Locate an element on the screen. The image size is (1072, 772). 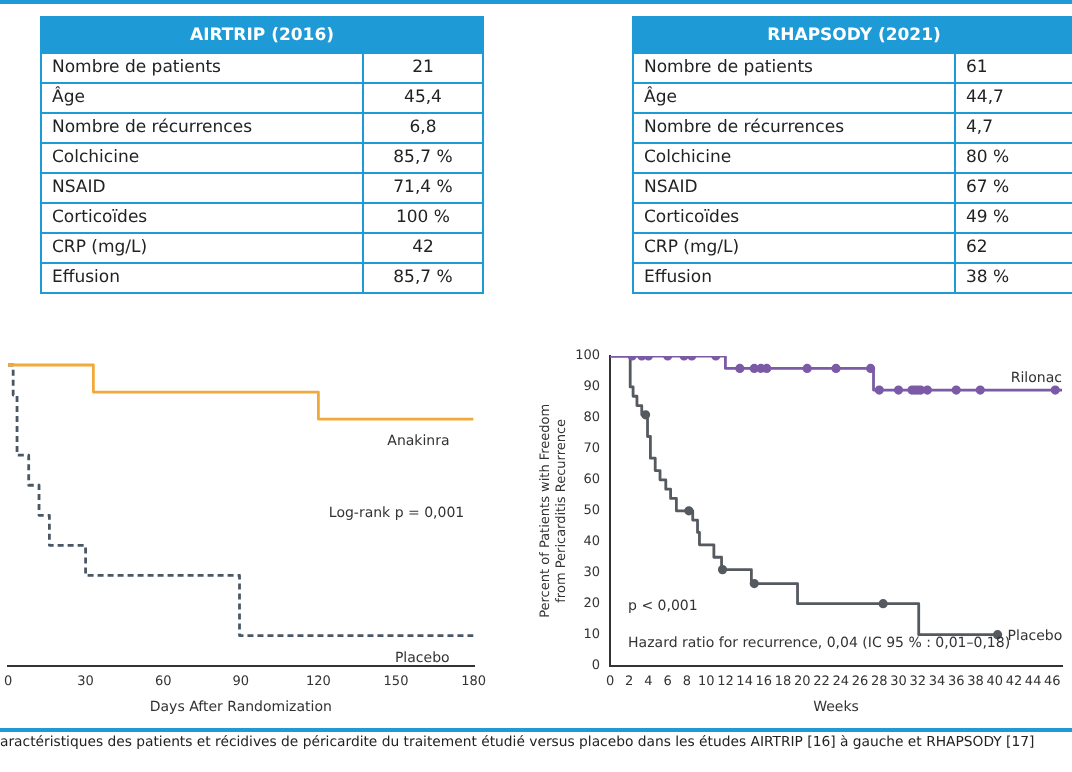
text: 44,7 is located at coordinates (1013, 98).